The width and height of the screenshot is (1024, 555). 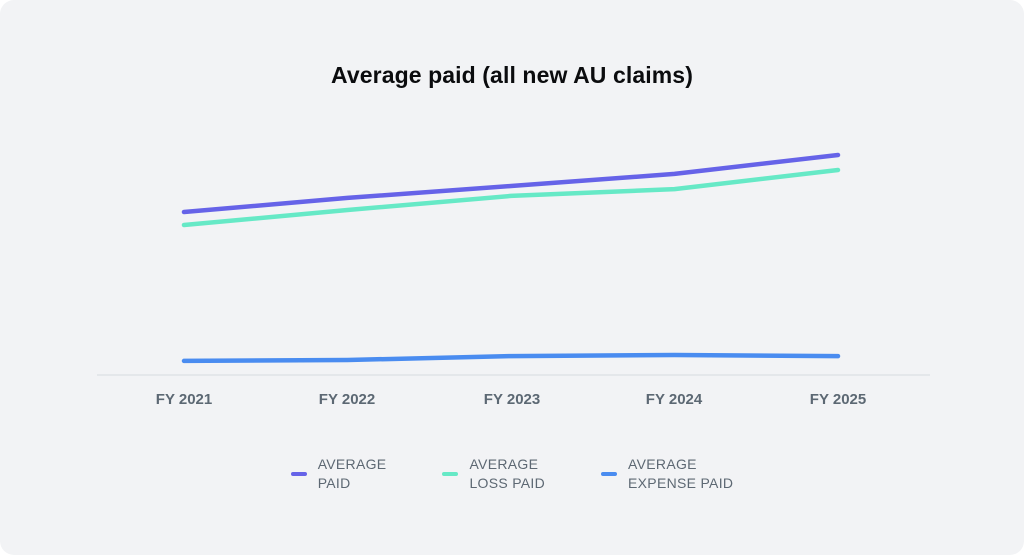 What do you see at coordinates (838, 399) in the screenshot?
I see `x-axis-tick-label: FY 2025` at bounding box center [838, 399].